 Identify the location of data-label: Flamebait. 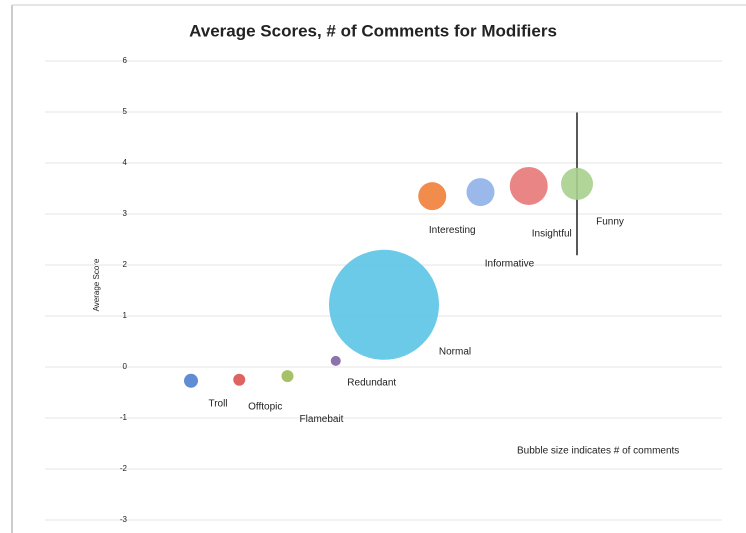
(322, 419).